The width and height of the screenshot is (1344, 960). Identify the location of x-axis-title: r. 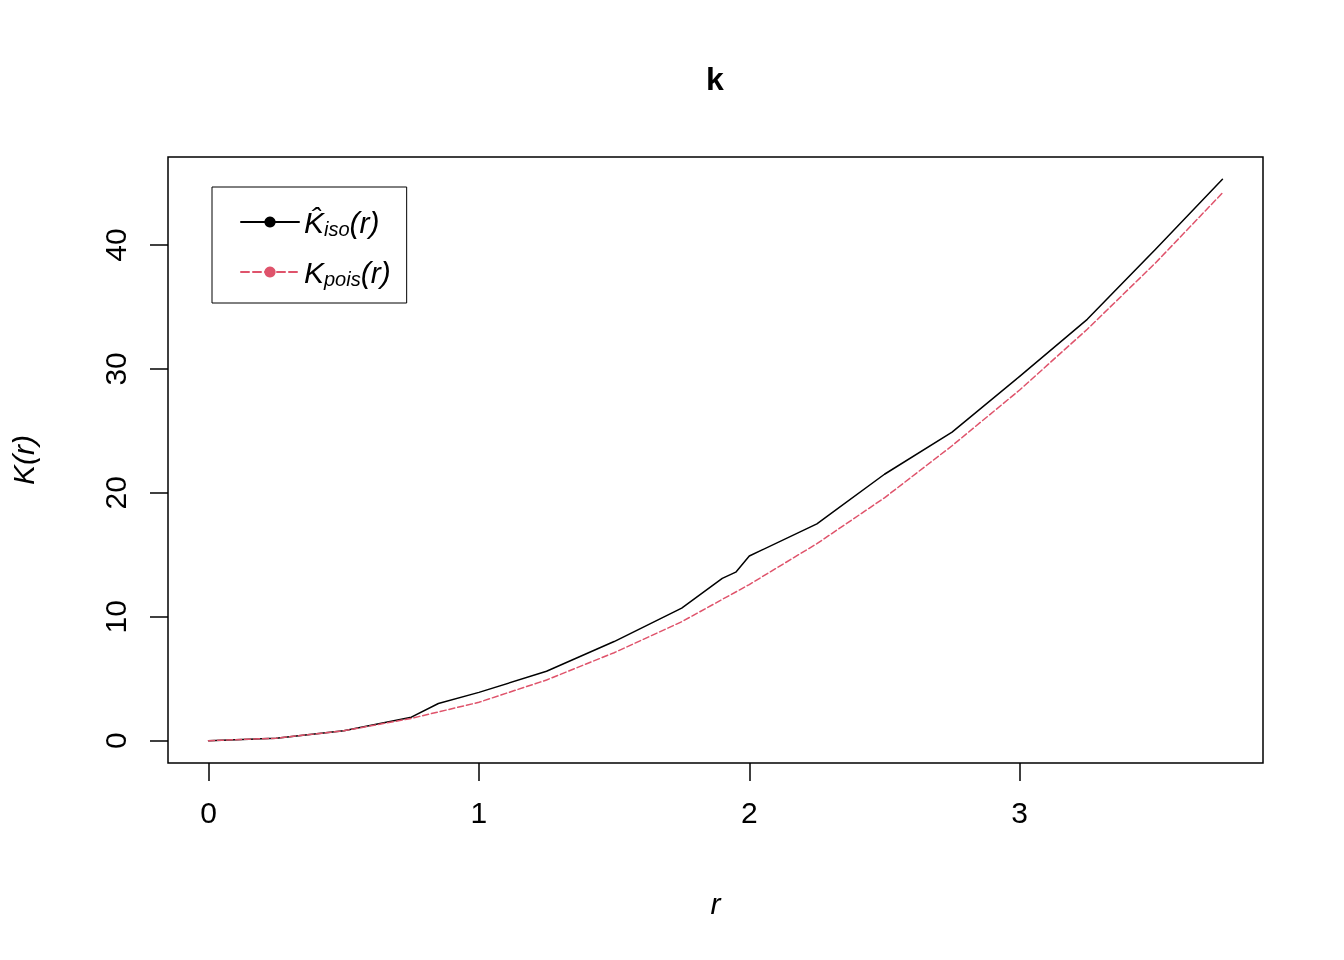
(716, 903).